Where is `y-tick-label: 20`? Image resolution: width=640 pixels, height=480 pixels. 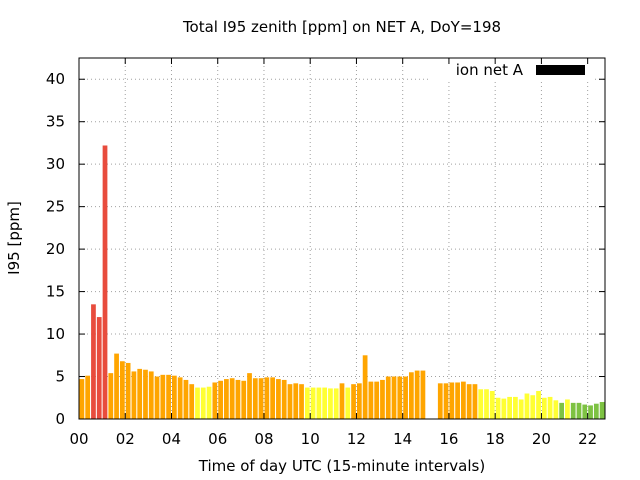 y-tick-label: 20 is located at coordinates (55, 249).